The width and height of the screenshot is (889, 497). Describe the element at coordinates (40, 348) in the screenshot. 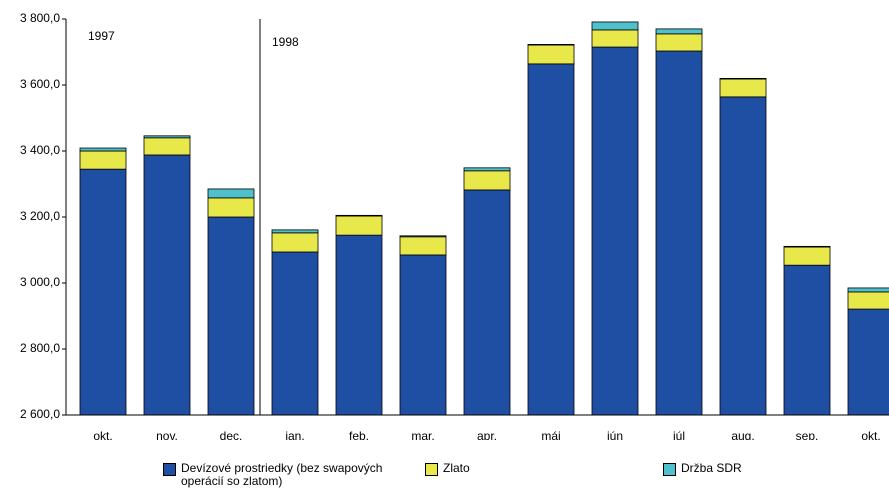

I see `y-tick-label: 2 800,0` at that location.